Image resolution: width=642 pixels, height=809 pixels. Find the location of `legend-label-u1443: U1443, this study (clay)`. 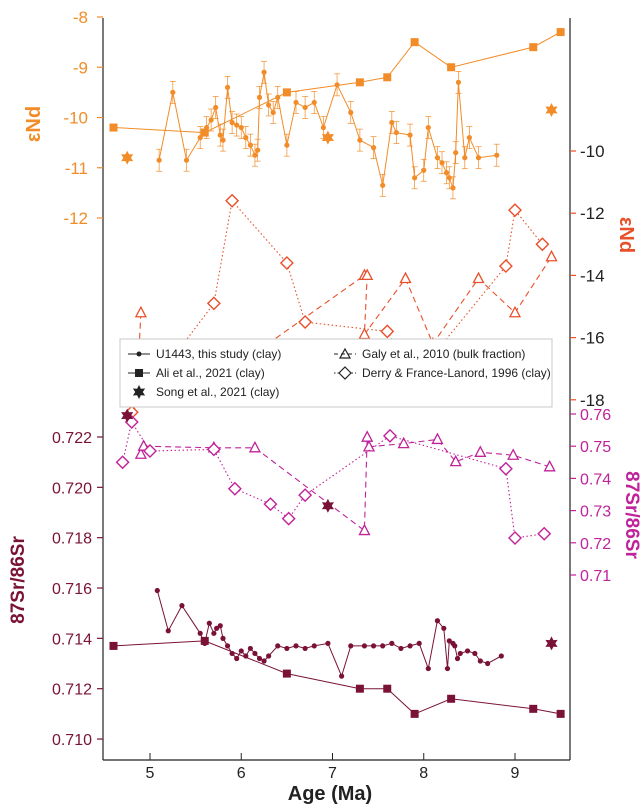

legend-label-u1443: U1443, this study (clay) is located at coordinates (218, 354).